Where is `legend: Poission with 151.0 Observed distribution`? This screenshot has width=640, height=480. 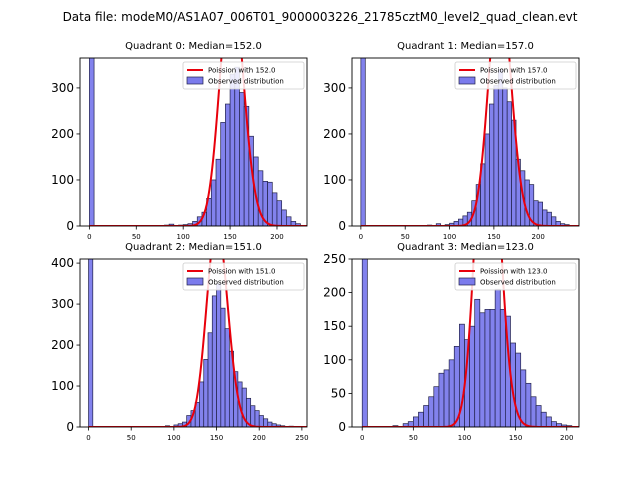 legend: Poission with 151.0 Observed distribution is located at coordinates (243, 276).